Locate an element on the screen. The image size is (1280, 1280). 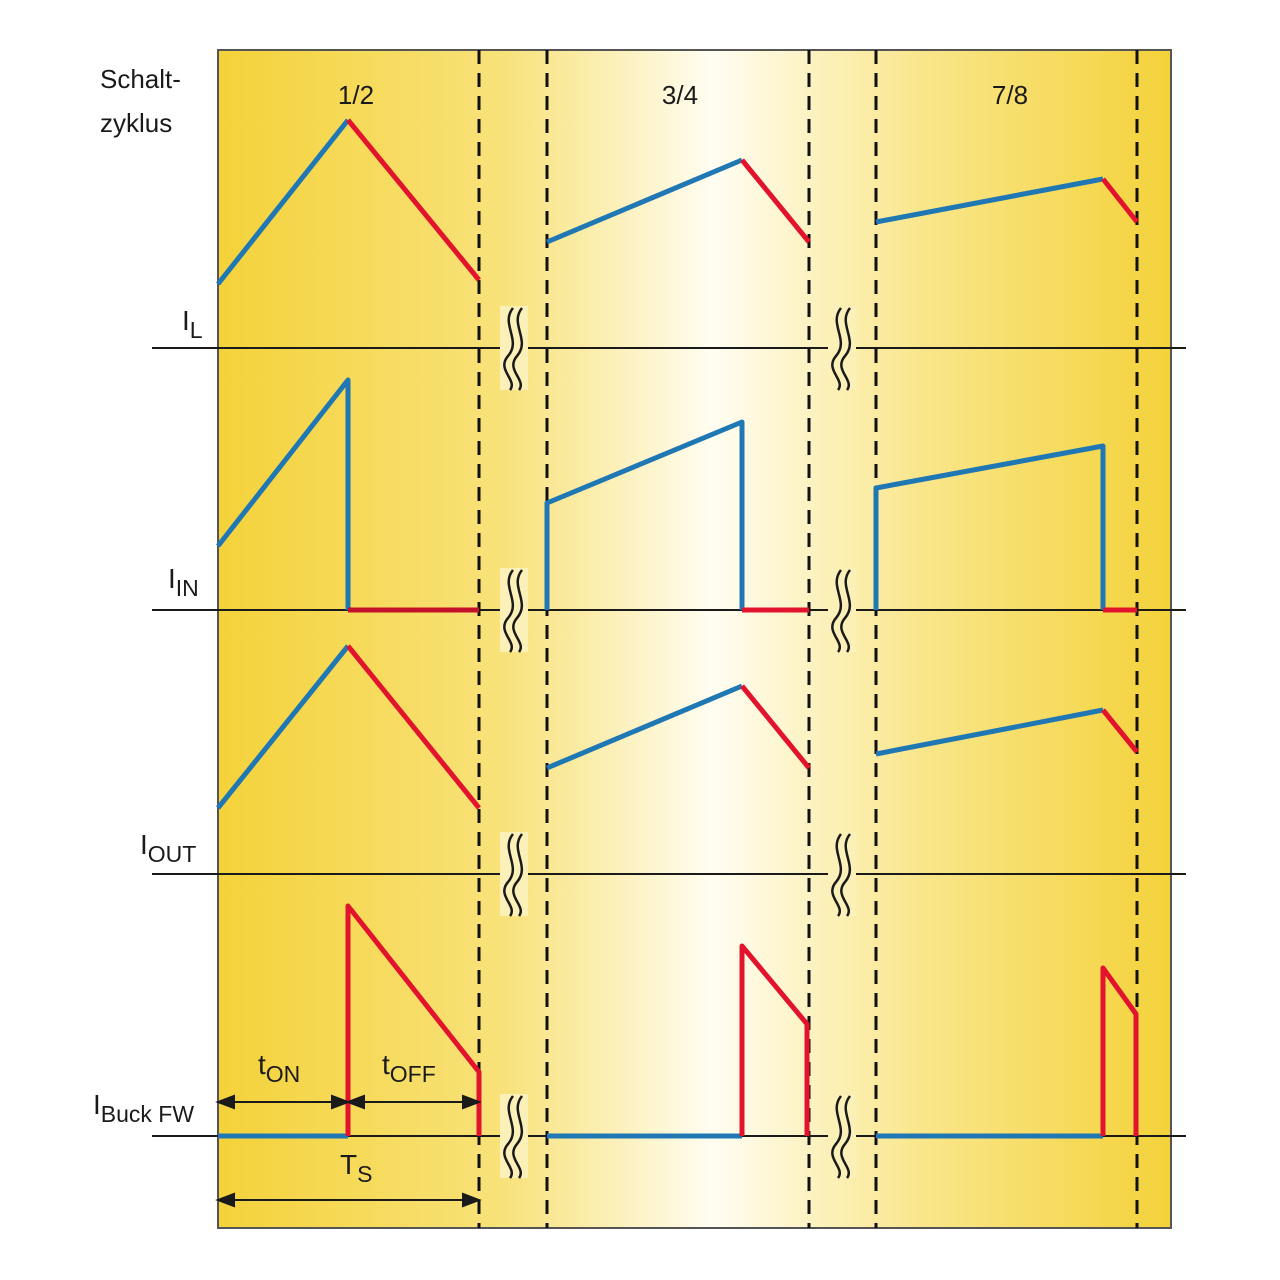
waveform-il is located at coordinates (677, 202).